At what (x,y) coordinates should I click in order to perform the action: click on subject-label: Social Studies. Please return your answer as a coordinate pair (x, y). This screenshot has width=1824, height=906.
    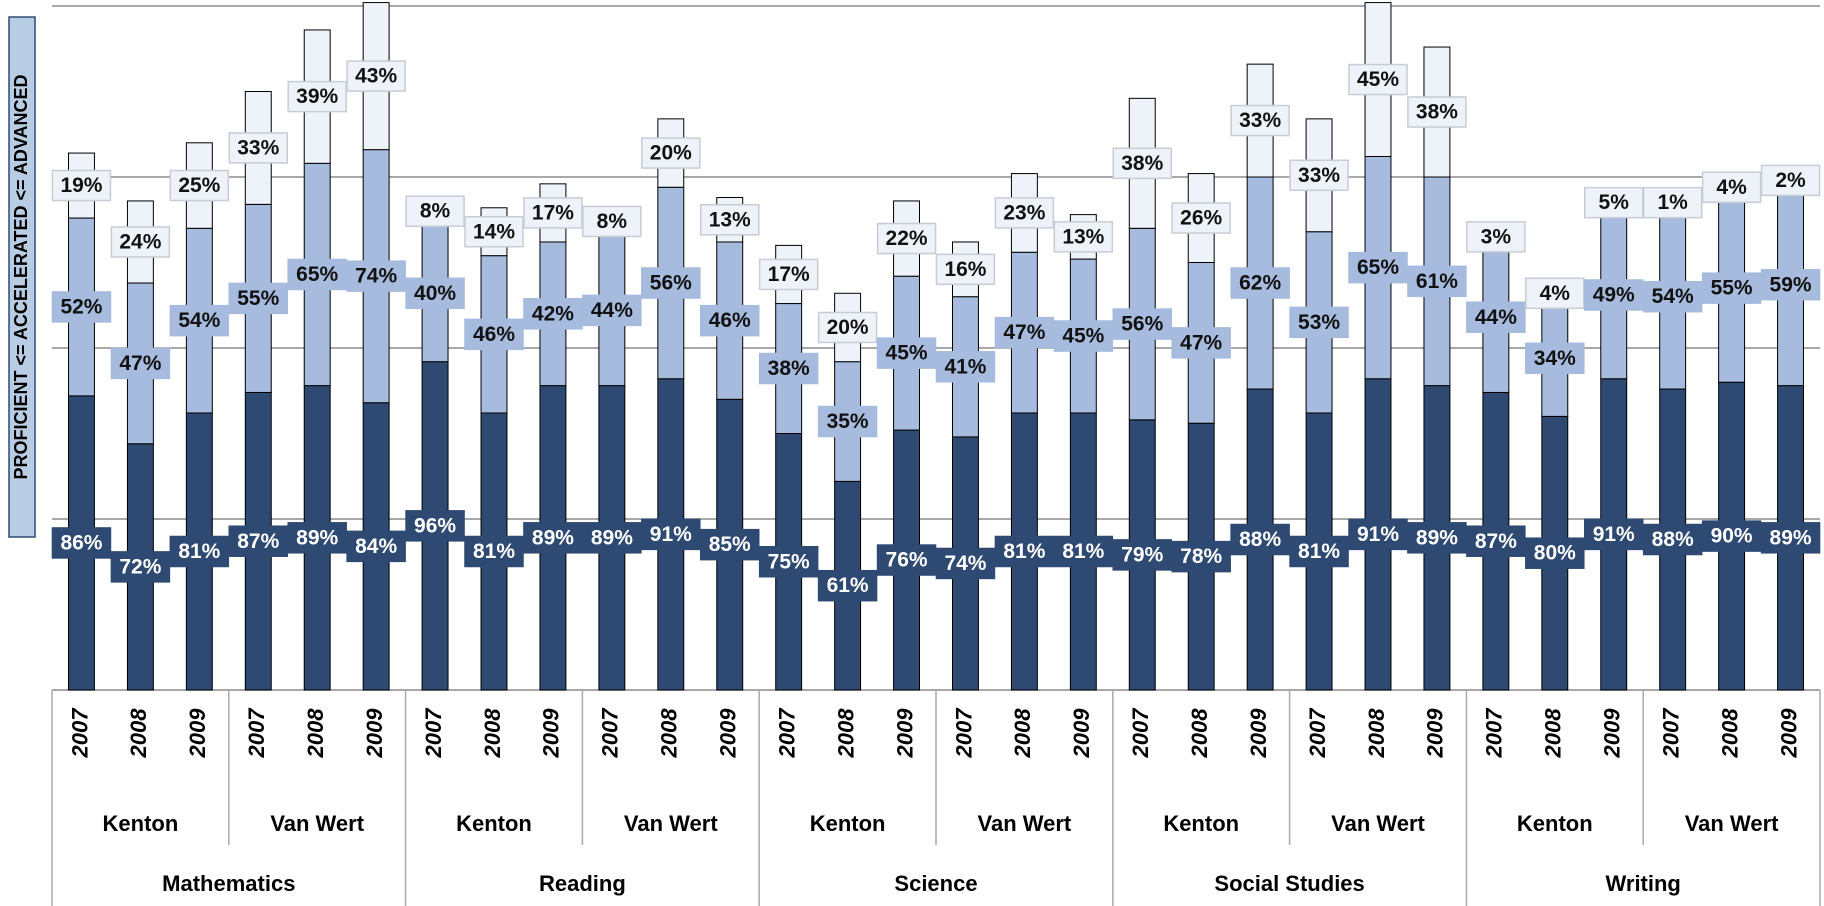
    Looking at the image, I should click on (1289, 883).